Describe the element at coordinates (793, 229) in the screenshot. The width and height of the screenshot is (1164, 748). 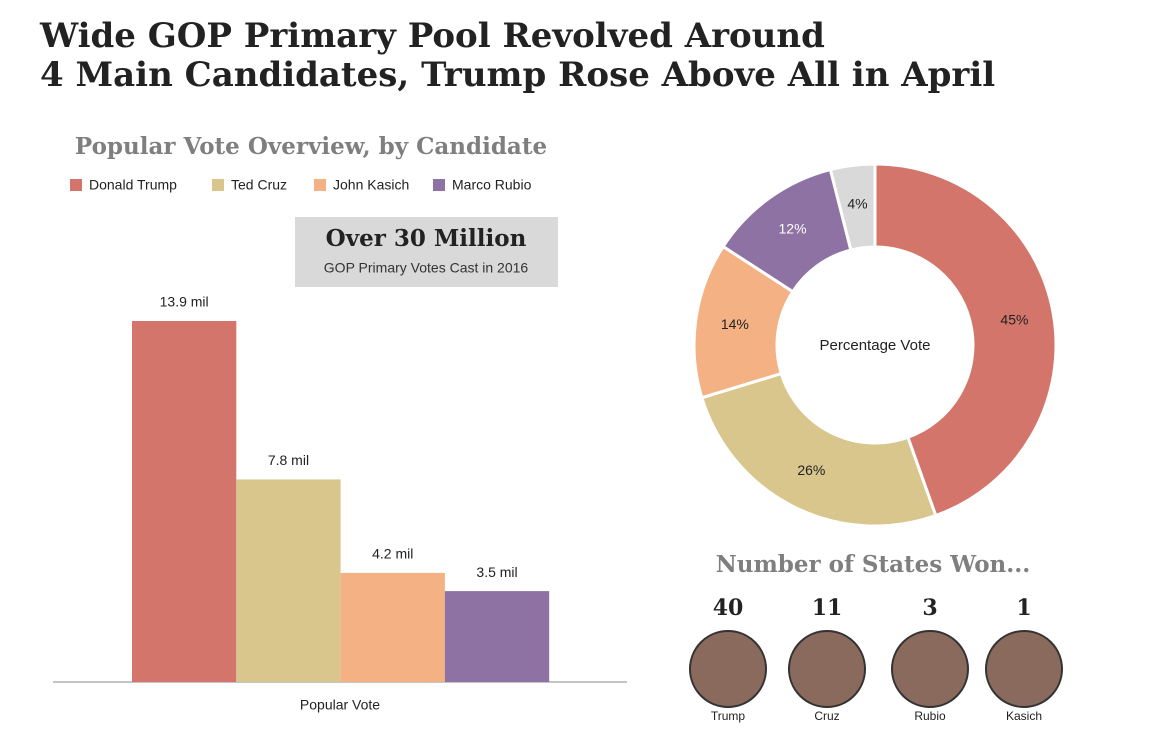
I see `value-label: 12%` at that location.